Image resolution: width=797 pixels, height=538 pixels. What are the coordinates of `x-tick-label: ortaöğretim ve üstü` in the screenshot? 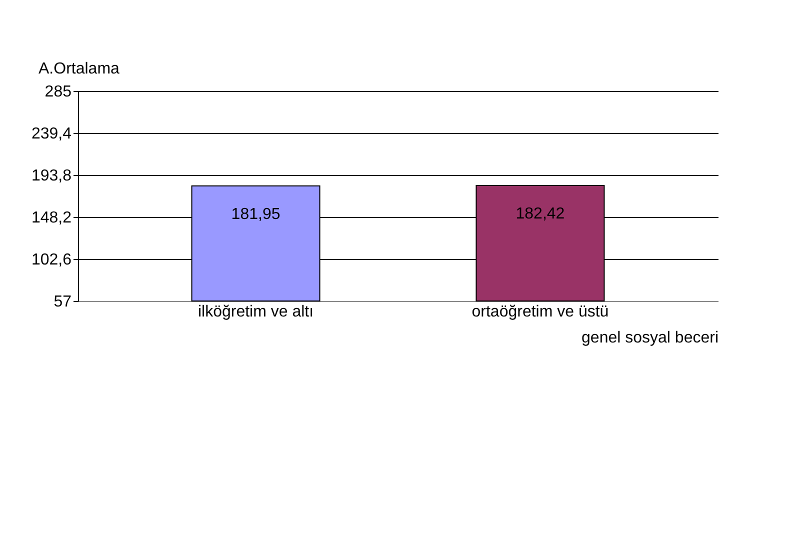 It's located at (540, 312).